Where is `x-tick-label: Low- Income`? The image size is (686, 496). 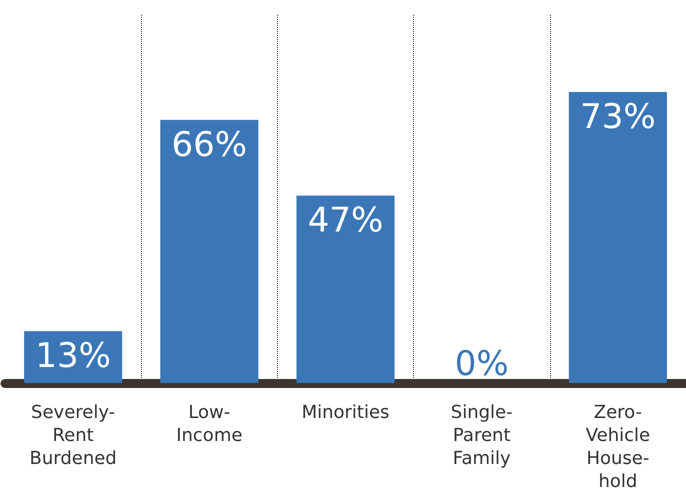 x-tick-label: Low- Income is located at coordinates (209, 424).